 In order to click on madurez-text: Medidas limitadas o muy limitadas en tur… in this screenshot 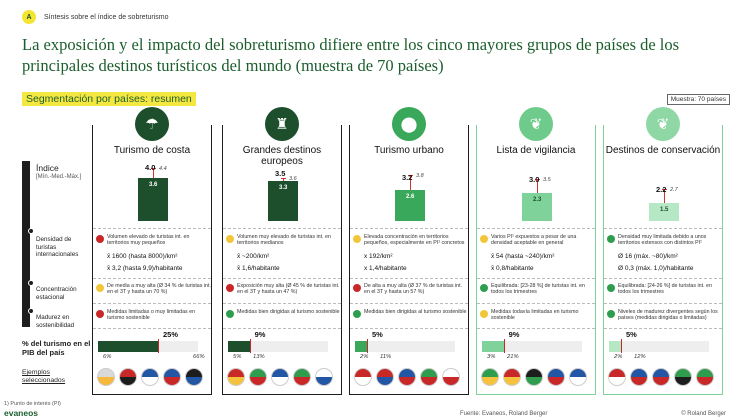, I will do `click(151, 315)`.